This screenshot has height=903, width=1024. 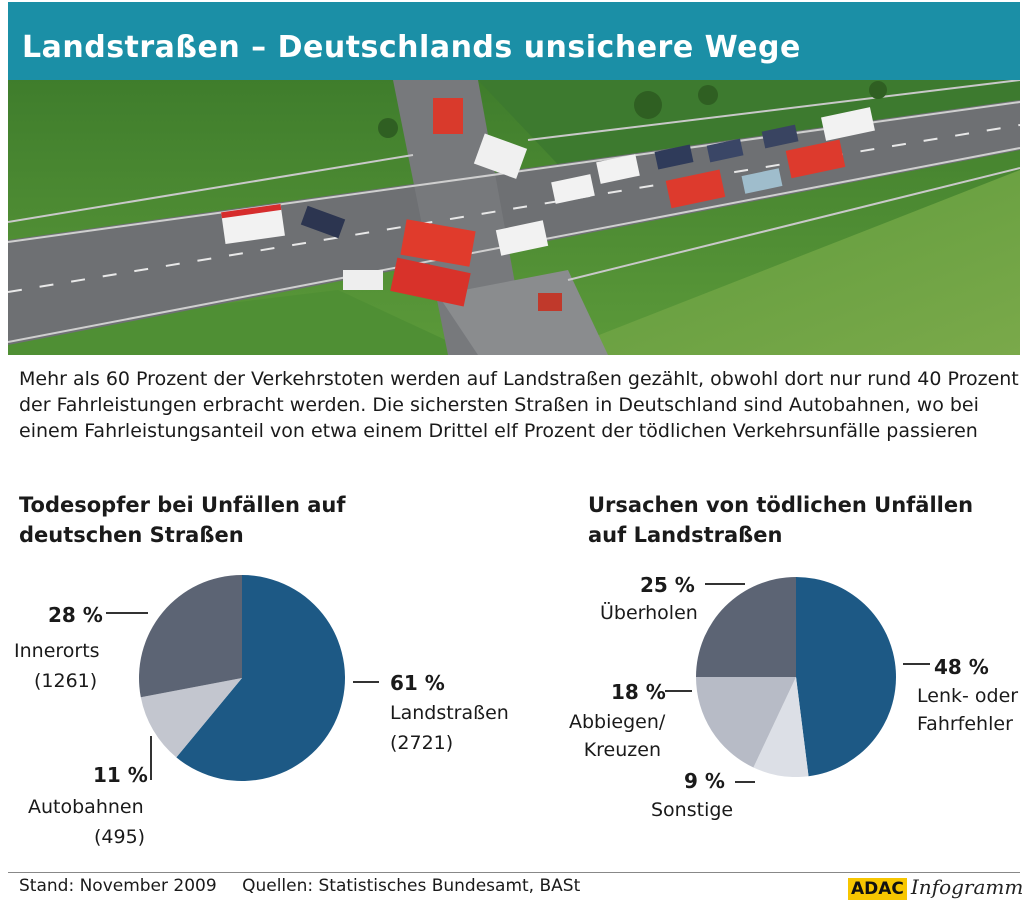 I want to click on pie-slice-landstraßen, so click(x=260, y=678).